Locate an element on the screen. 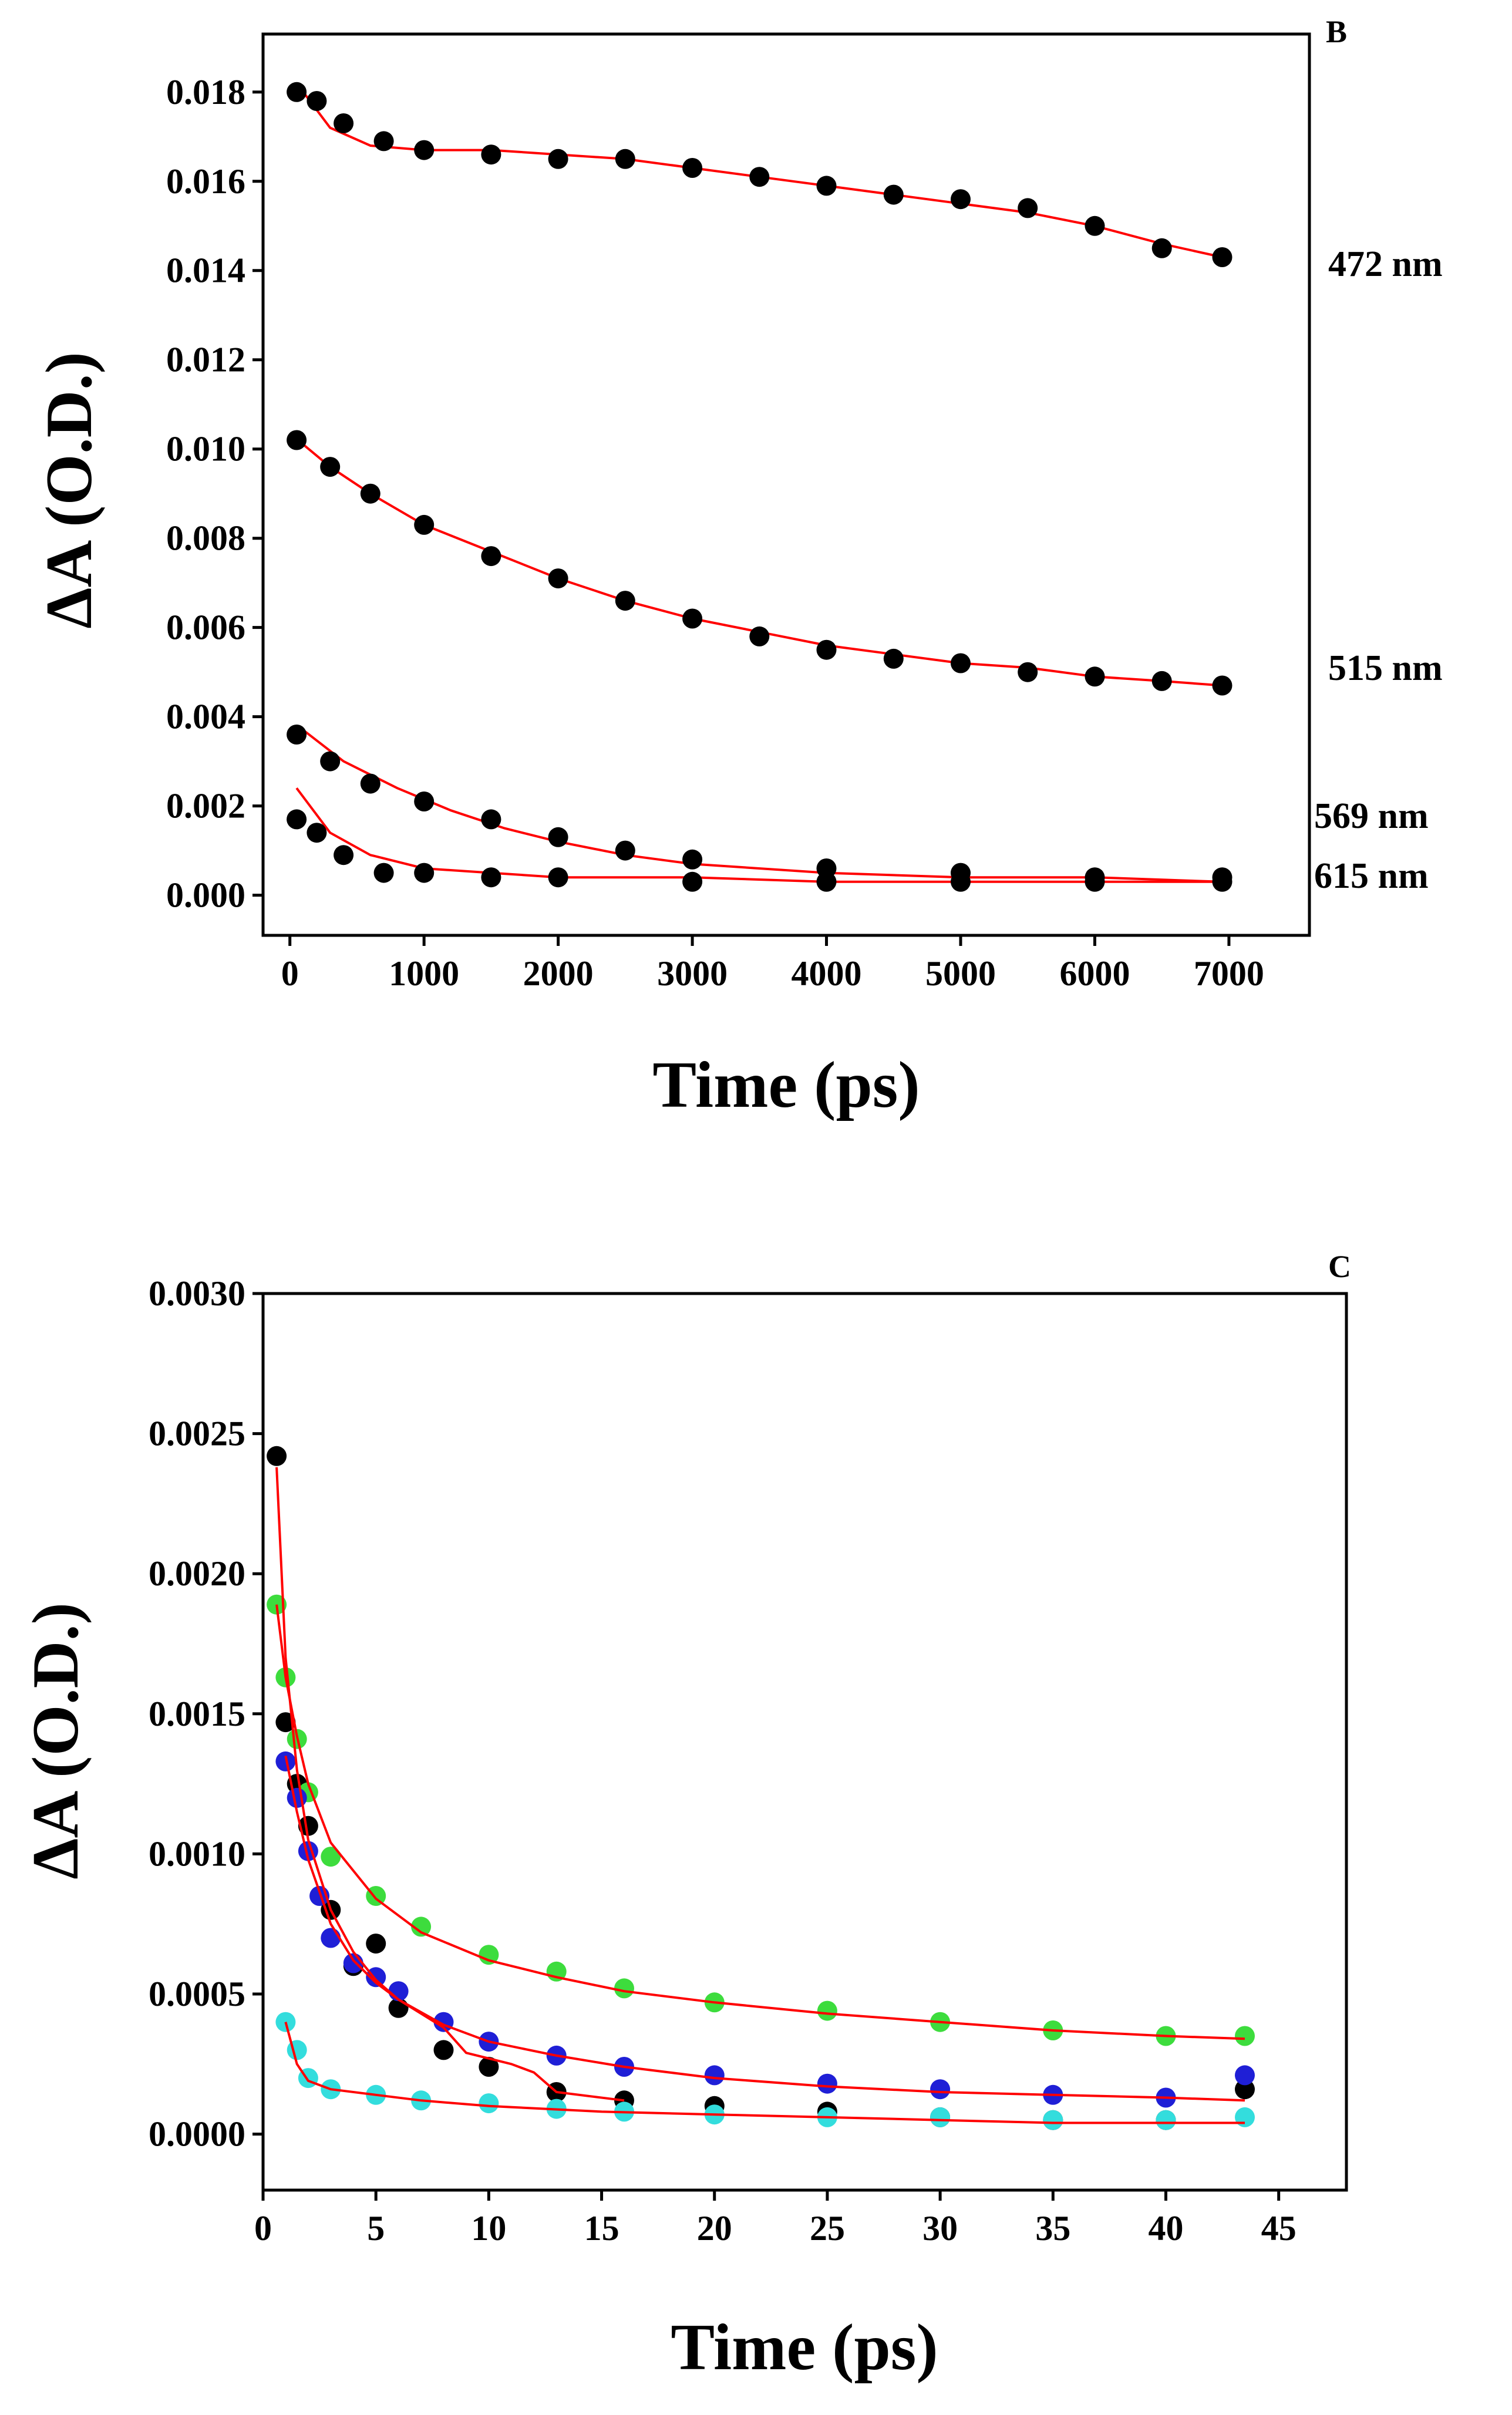 This screenshot has width=1512, height=2415. panel-b-y-axis-title: ΔA (O.D.) is located at coordinates (69, 490).